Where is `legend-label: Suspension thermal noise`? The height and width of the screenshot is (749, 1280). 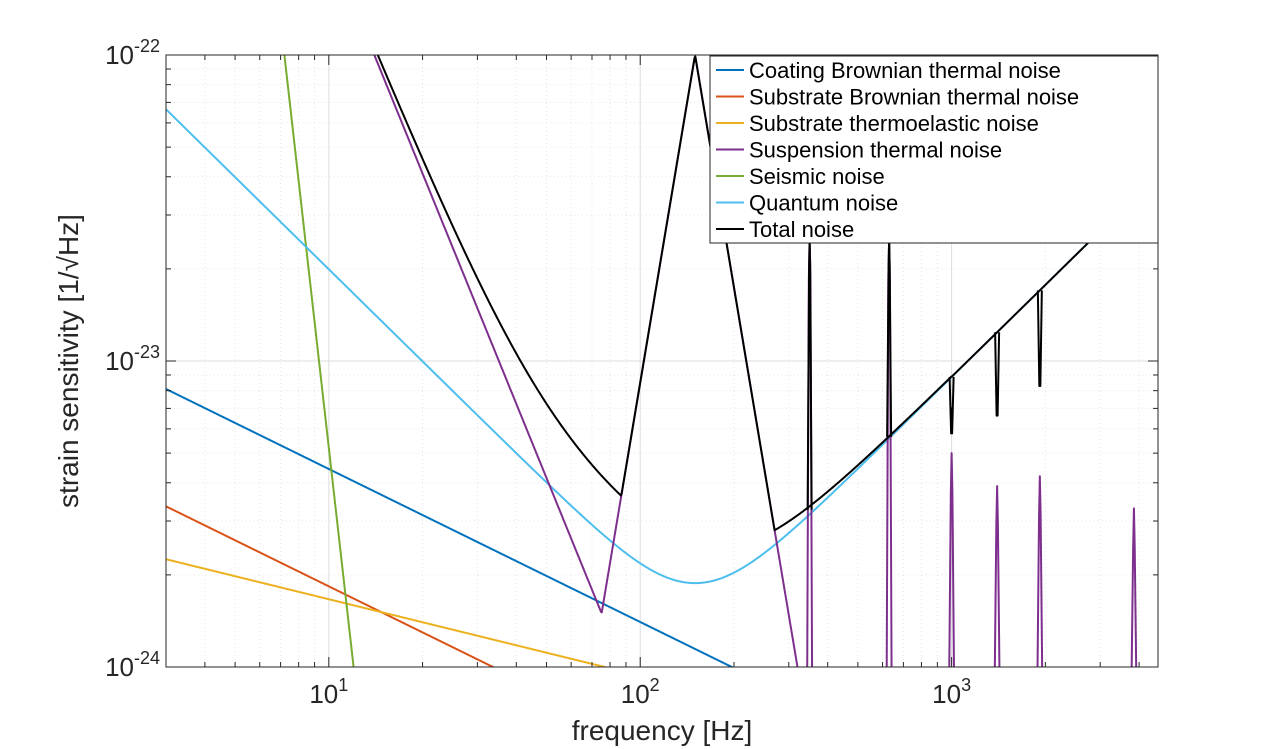 legend-label: Suspension thermal noise is located at coordinates (875, 150).